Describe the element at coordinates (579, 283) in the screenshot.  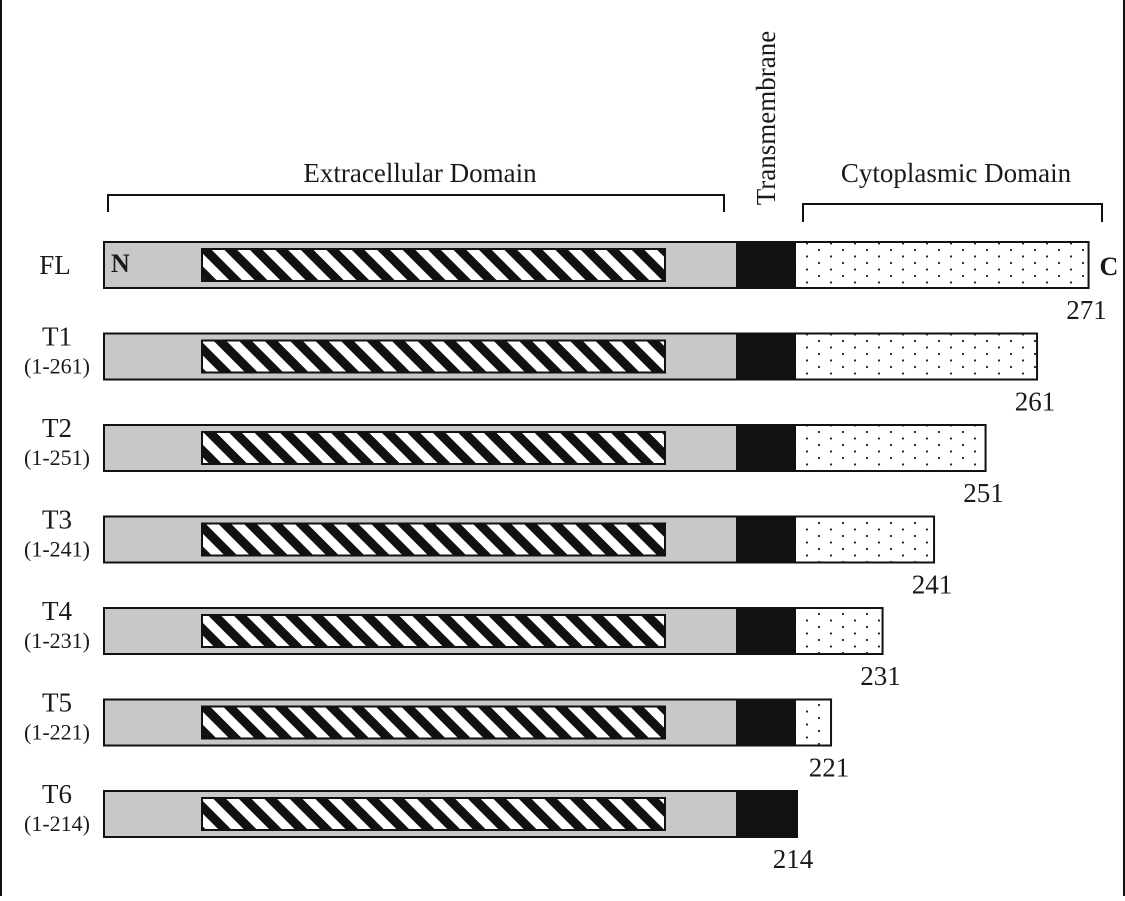
I see `construct-row-fl: FL N C 271` at that location.